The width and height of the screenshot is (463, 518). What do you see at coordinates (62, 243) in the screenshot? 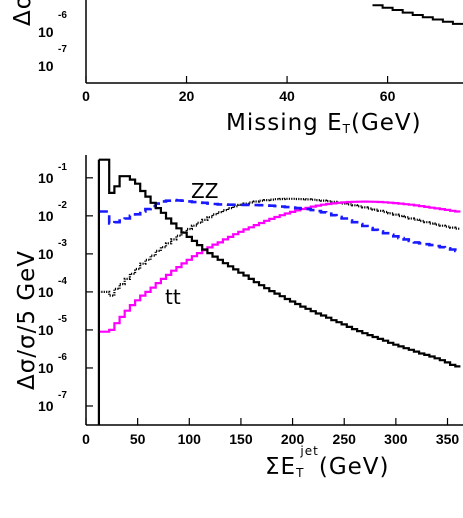
I see `main-ytick-exp: -3` at bounding box center [62, 243].